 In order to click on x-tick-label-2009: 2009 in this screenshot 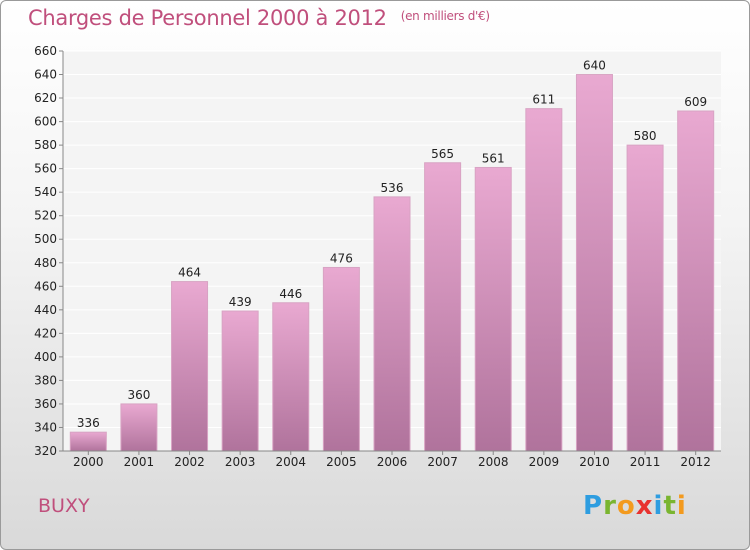, I will do `click(544, 462)`.